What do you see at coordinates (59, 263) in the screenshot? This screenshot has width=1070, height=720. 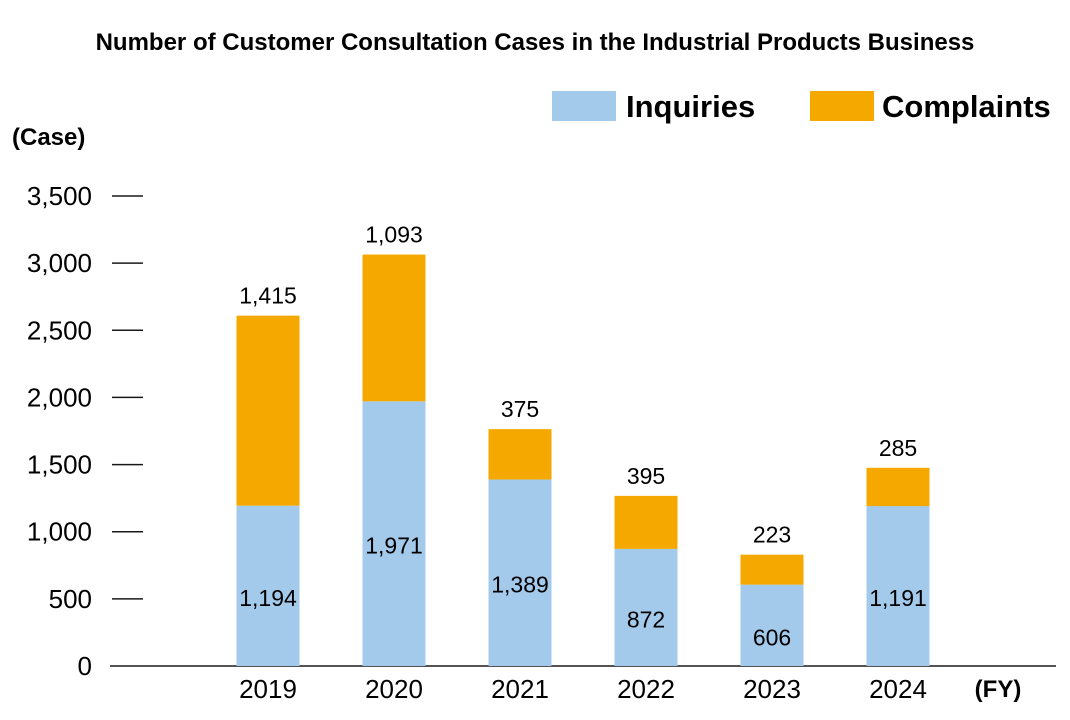 I see `y-tick-label: 3,000` at bounding box center [59, 263].